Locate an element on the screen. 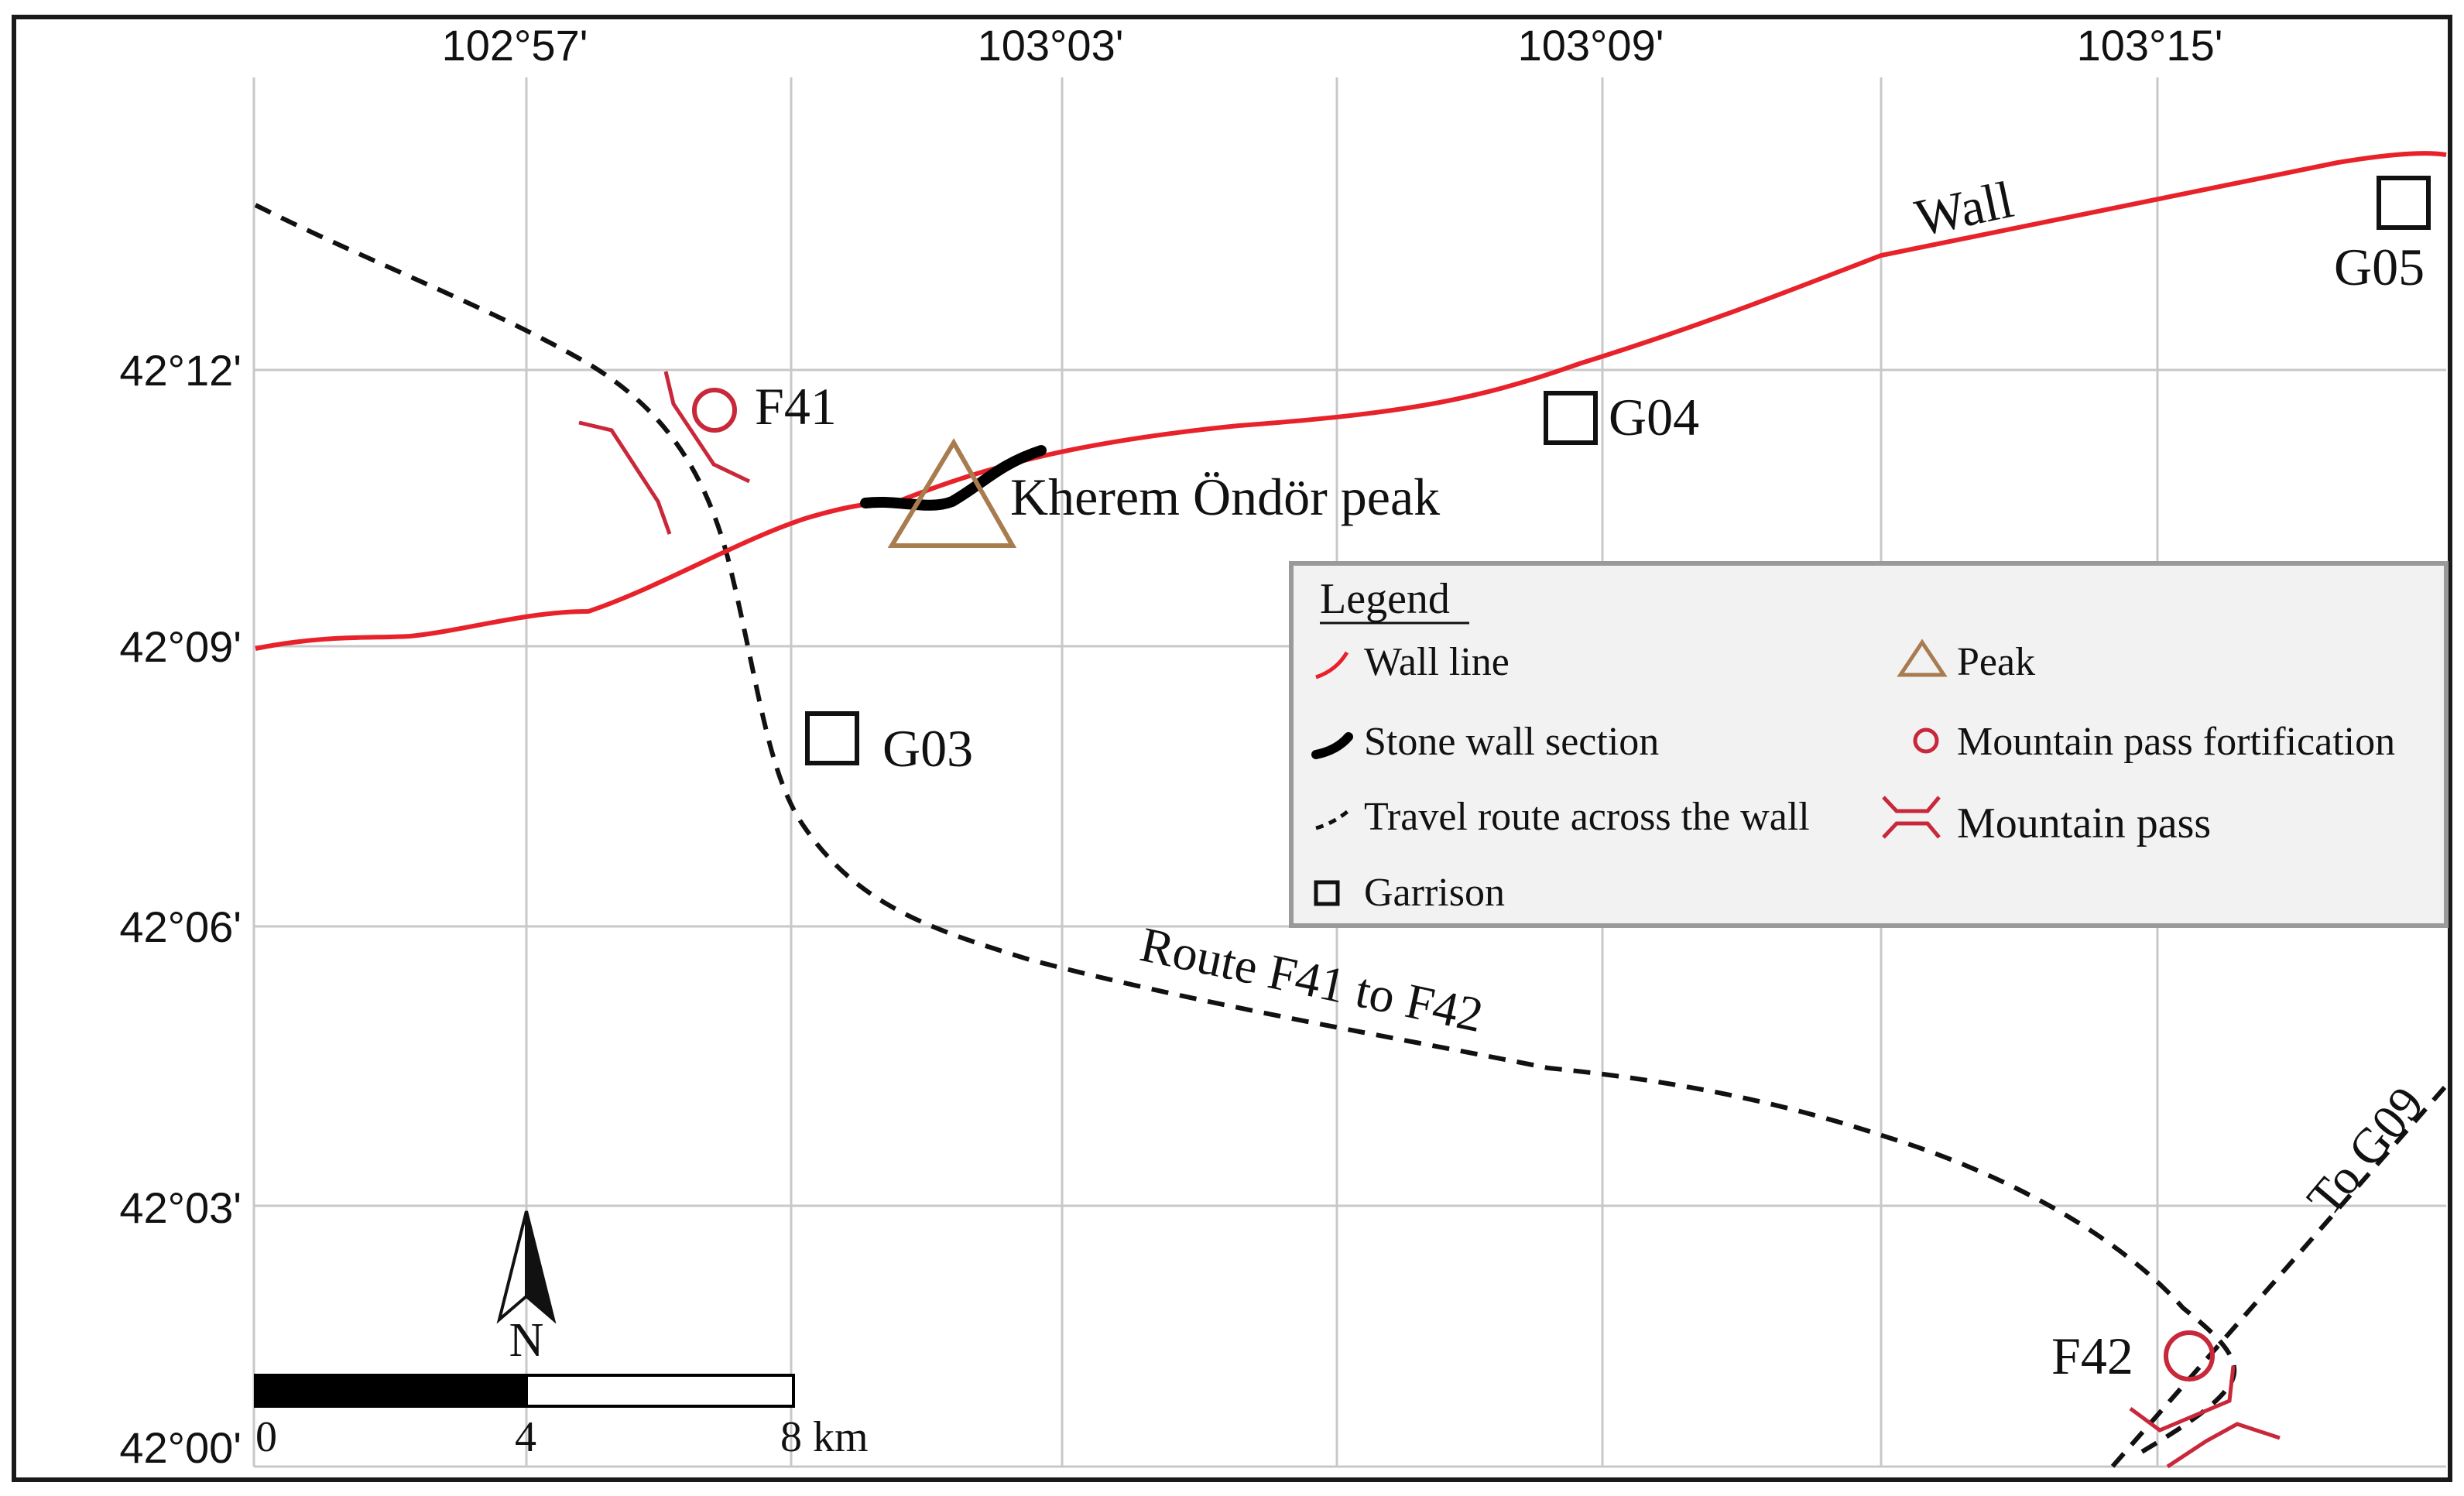 This screenshot has width=2464, height=1496. north-label: N is located at coordinates (526, 1340).